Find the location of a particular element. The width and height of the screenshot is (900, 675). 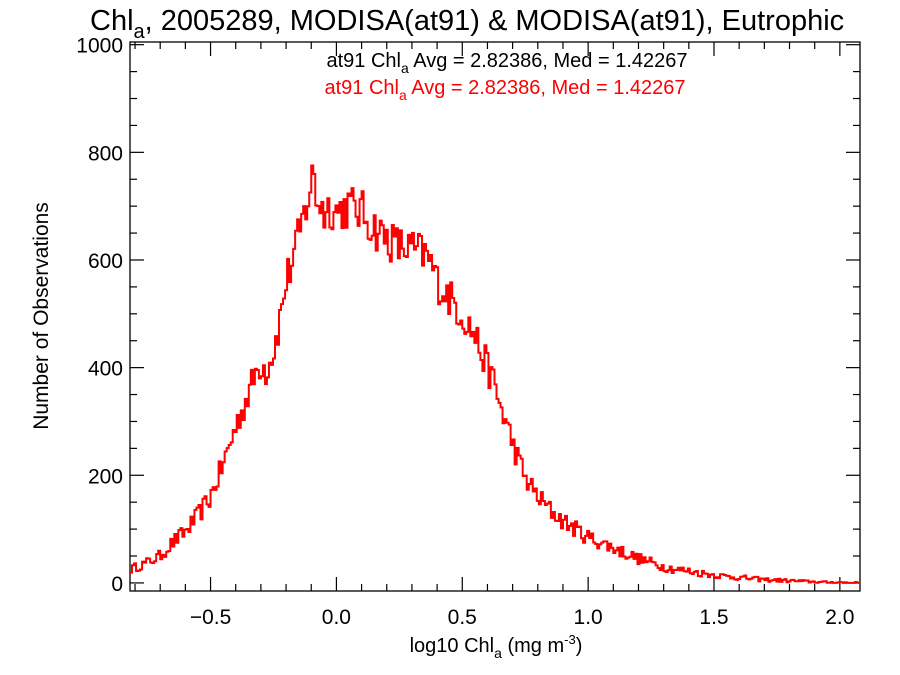

x-tick-label: 0.5 is located at coordinates (462, 617).